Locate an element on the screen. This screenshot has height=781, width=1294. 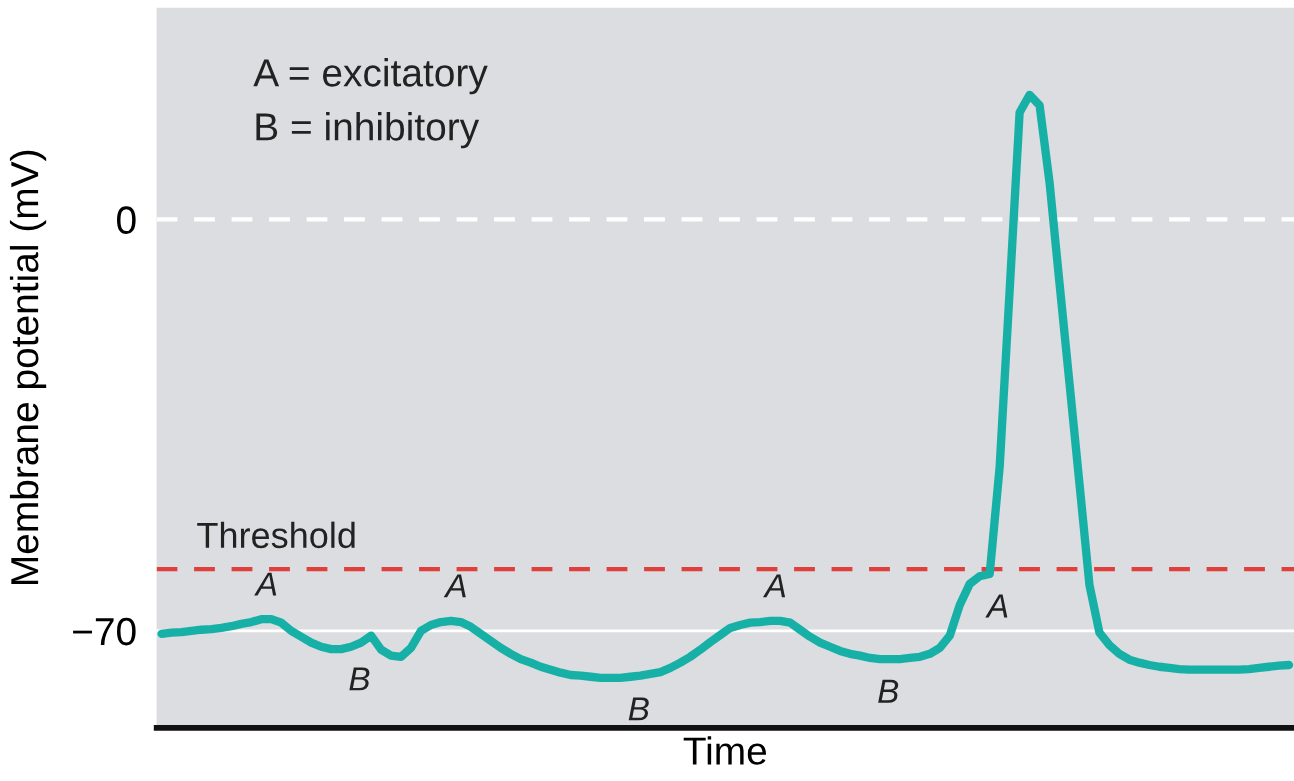
y-tick-label: −70 is located at coordinates (104, 631).